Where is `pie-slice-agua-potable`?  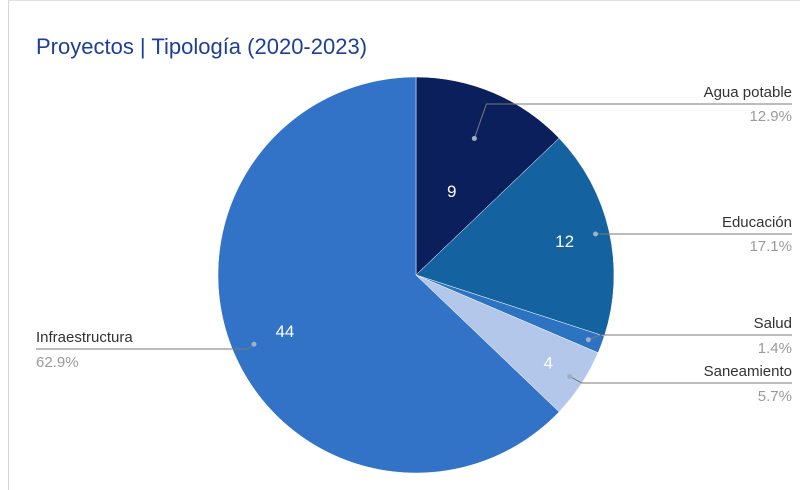
pie-slice-agua-potable is located at coordinates (487, 176).